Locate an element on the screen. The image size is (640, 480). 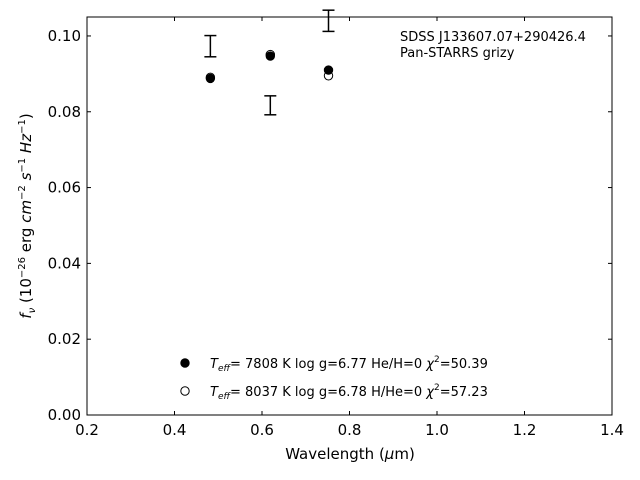
x-tick-label: 1.2 is located at coordinates (525, 430).